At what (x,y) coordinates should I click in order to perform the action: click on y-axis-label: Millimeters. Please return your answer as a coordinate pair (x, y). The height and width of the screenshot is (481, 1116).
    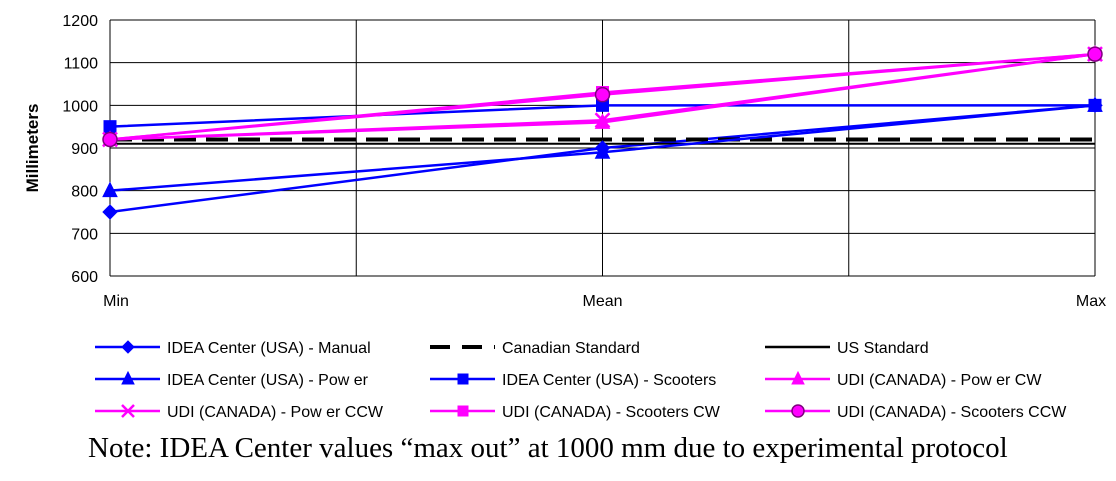
    Looking at the image, I should click on (32, 148).